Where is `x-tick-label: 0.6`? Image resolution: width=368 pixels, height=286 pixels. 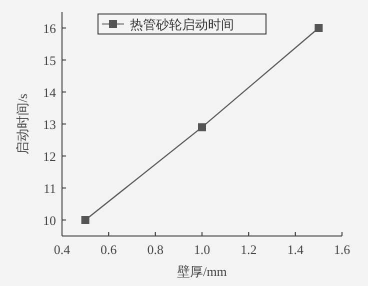 x-tick-label: 0.6 is located at coordinates (109, 249).